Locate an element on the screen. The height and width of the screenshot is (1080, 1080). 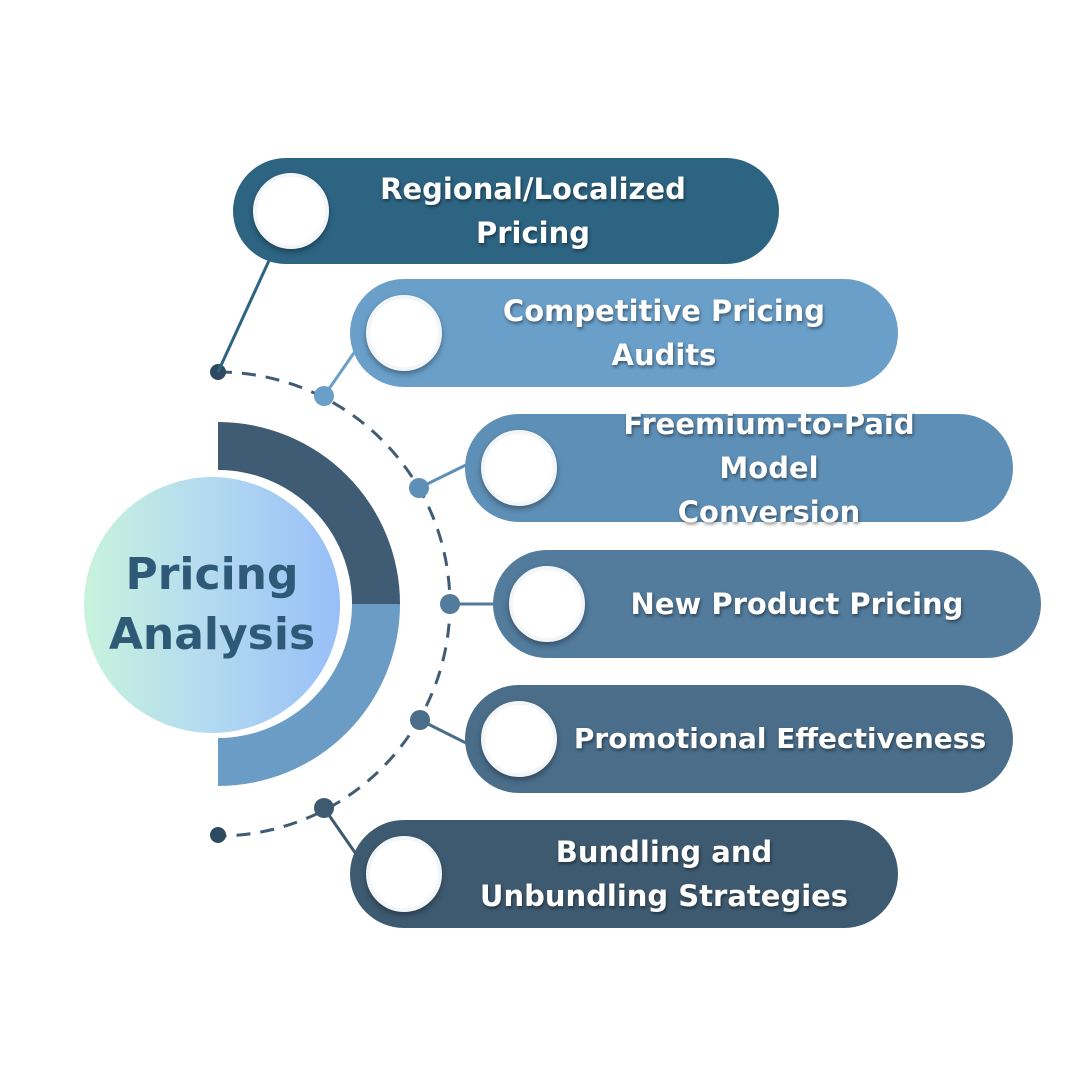
item-pill-regional-pricing: Regional/Localized Pricing is located at coordinates (506, 211).